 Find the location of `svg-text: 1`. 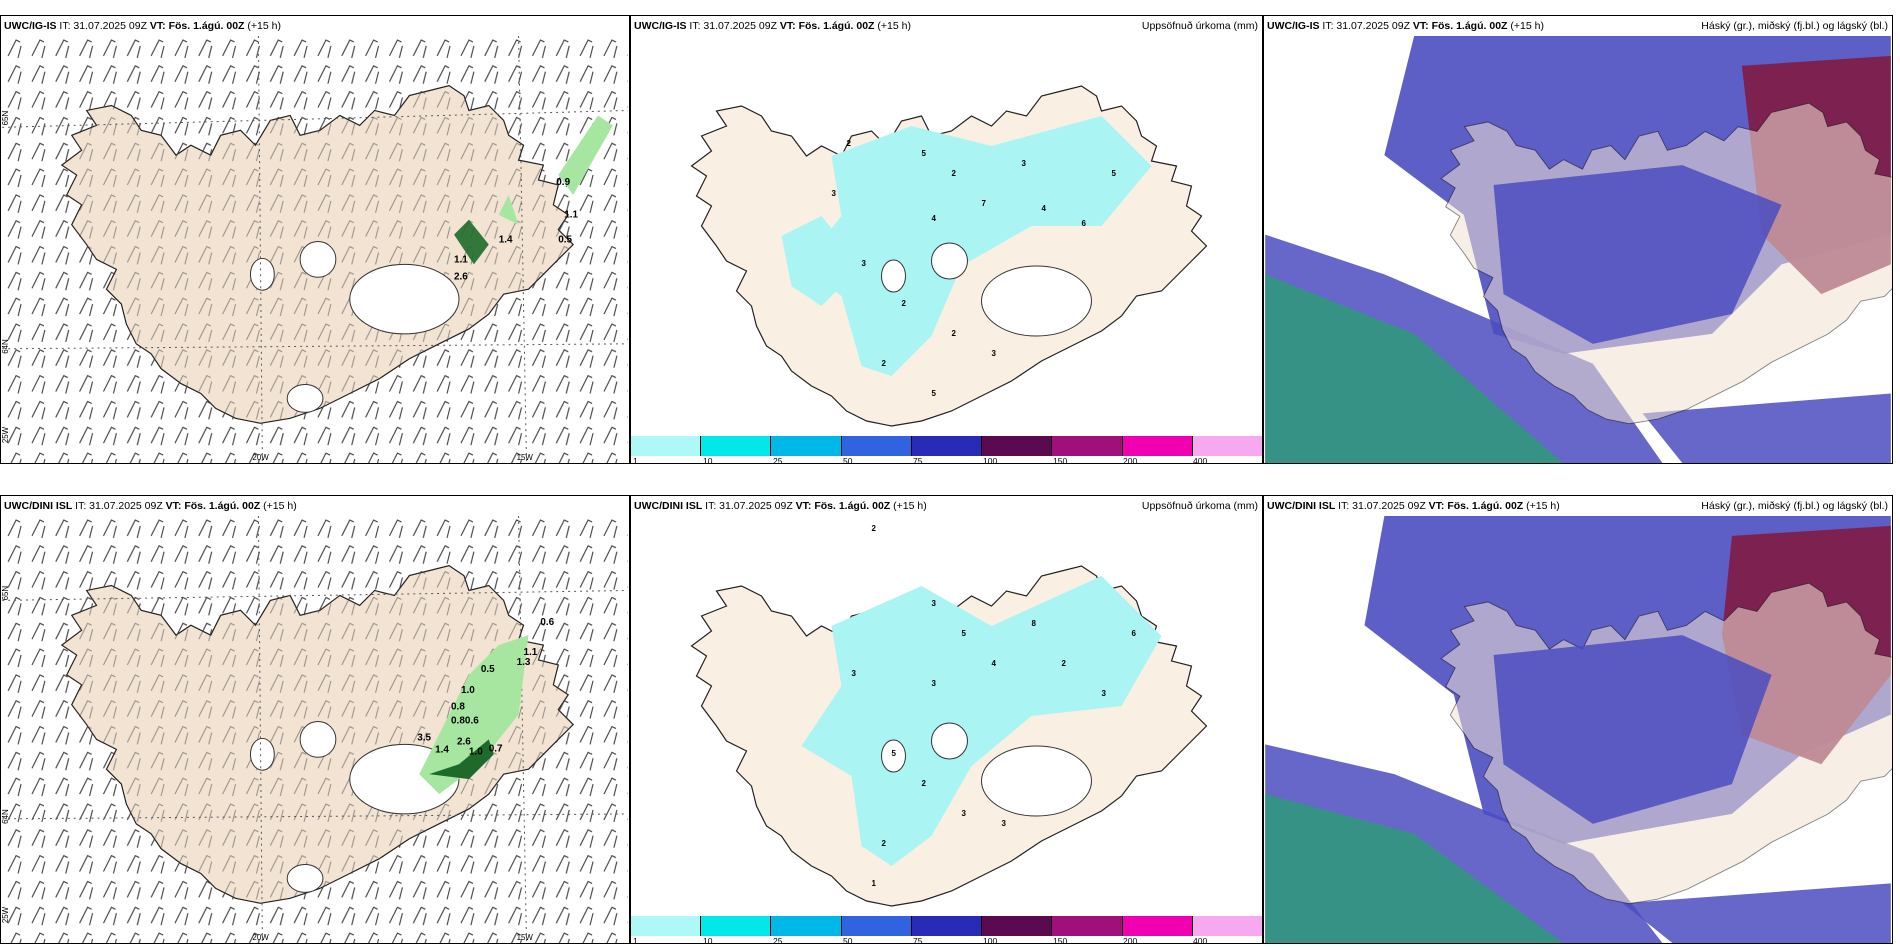

svg-text: 1 is located at coordinates (874, 883).